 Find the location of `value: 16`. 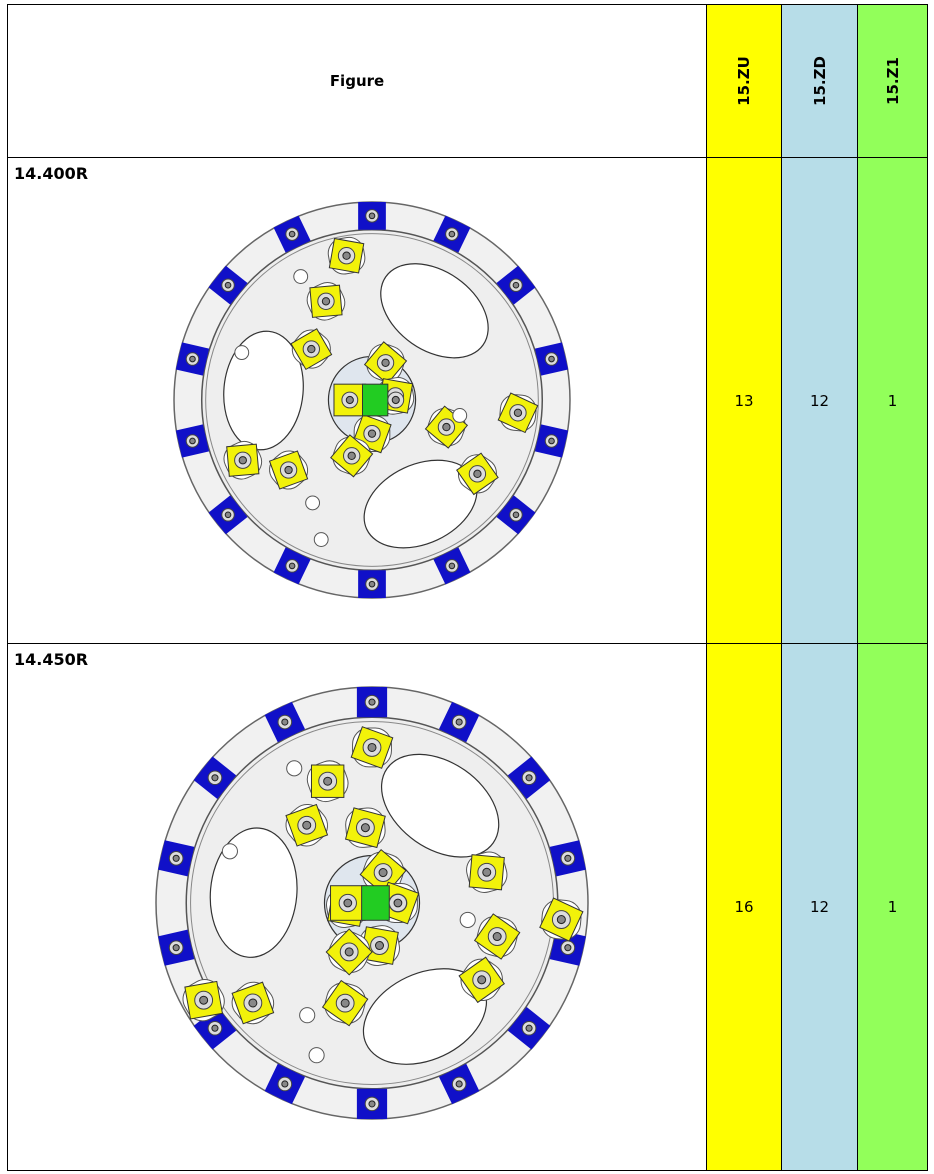

value: 16 is located at coordinates (744, 907).